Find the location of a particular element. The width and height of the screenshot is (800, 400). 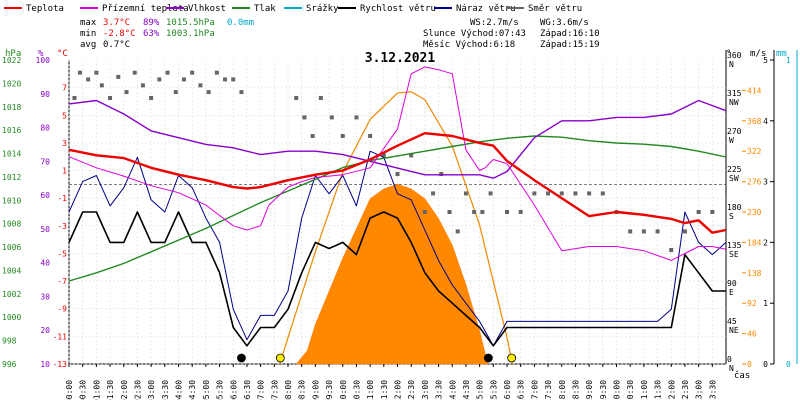

temperature-tick-label: -7 is located at coordinates (62, 281).